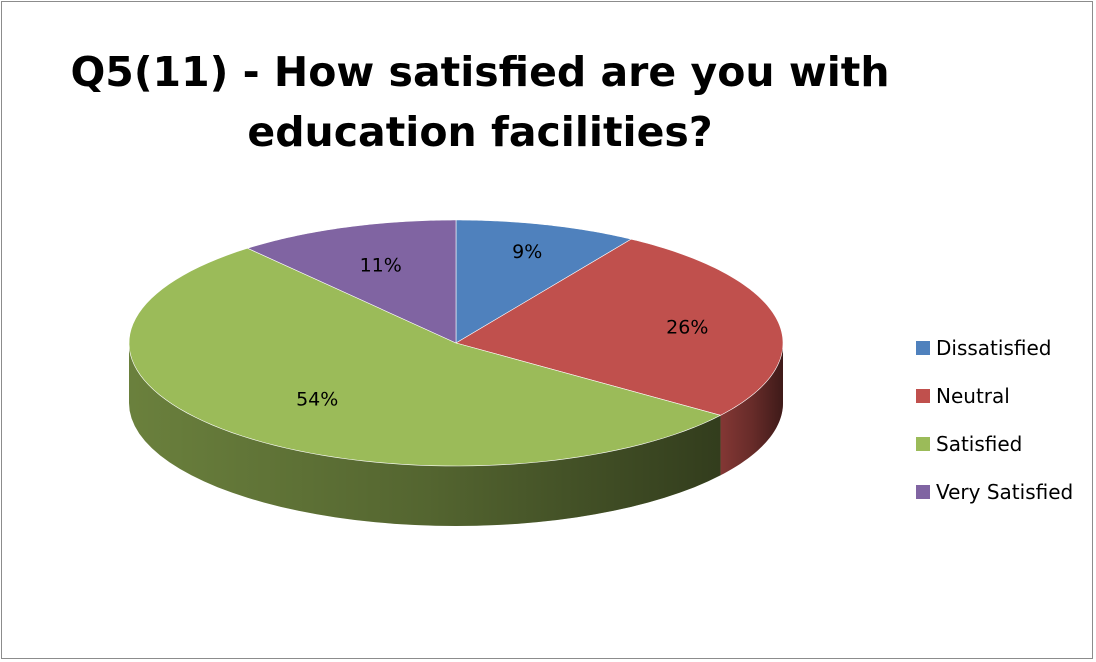 This screenshot has width=1096, height=662. I want to click on legend-item: Dissatisfied, so click(994, 348).